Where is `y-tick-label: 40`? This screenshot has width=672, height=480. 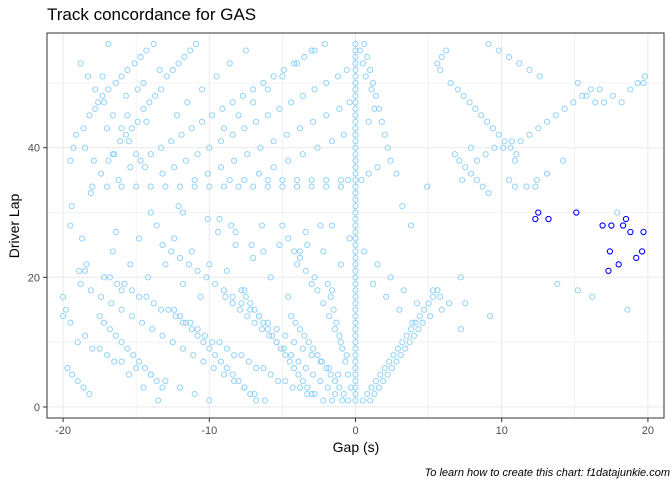 y-tick-label: 40 is located at coordinates (34, 149).